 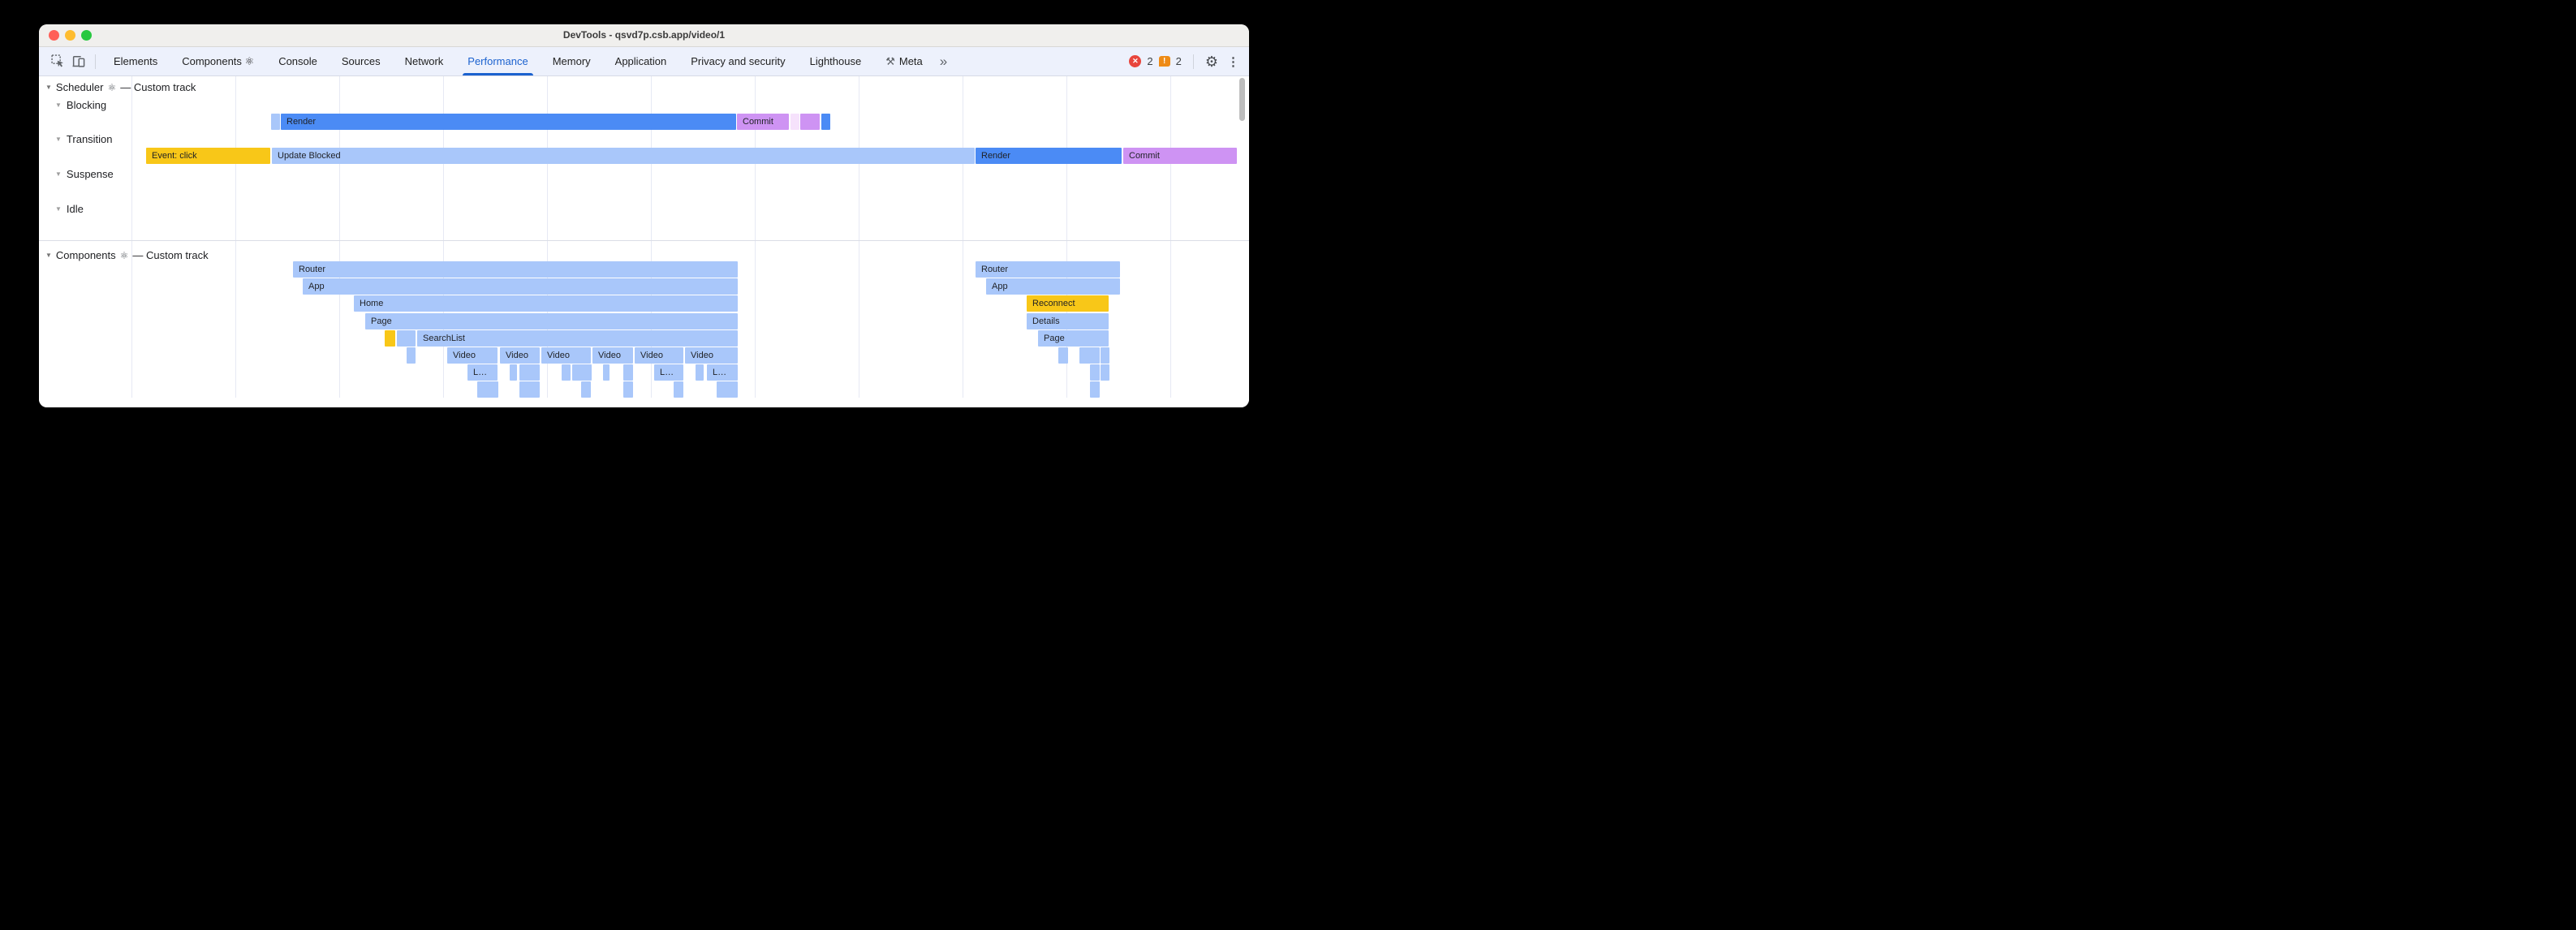 What do you see at coordinates (623, 156) in the screenshot?
I see `flame-bar: Update Blocked` at bounding box center [623, 156].